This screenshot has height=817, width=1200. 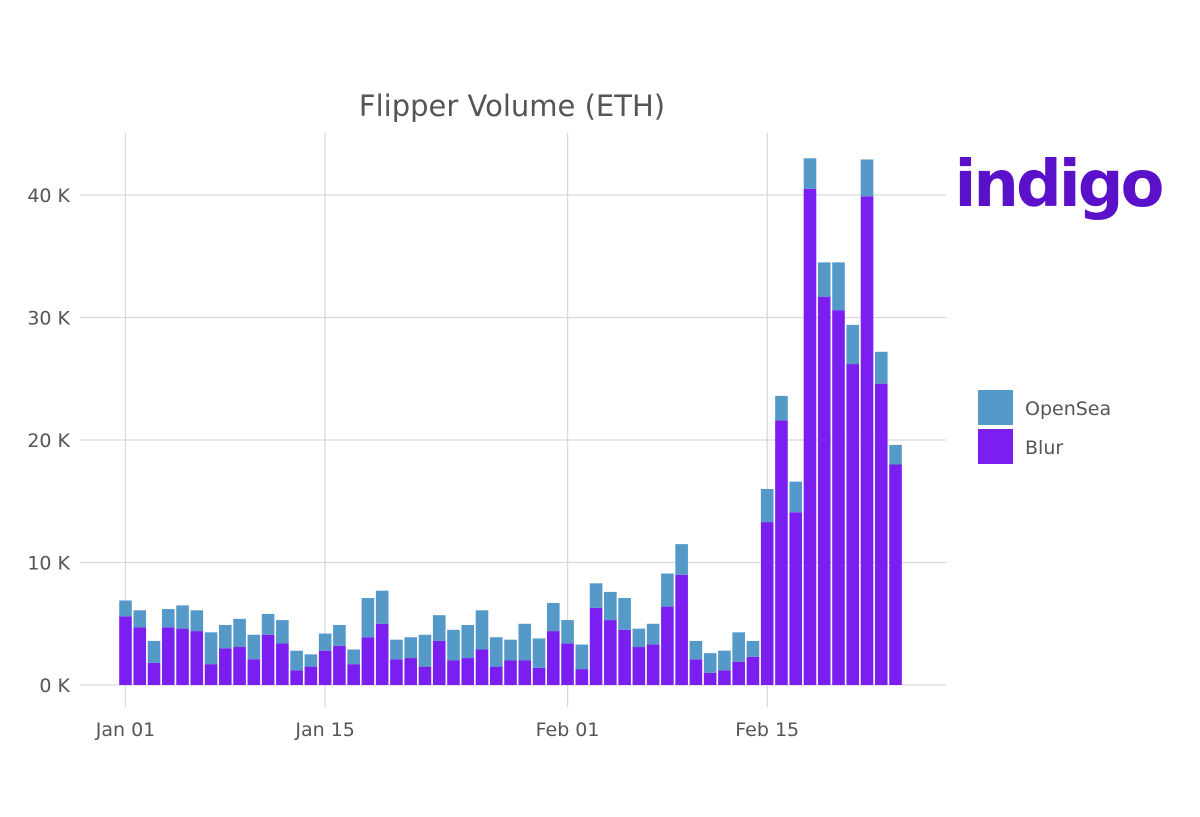 What do you see at coordinates (512, 106) in the screenshot?
I see `chart-title: Flipper Volume (ETH)` at bounding box center [512, 106].